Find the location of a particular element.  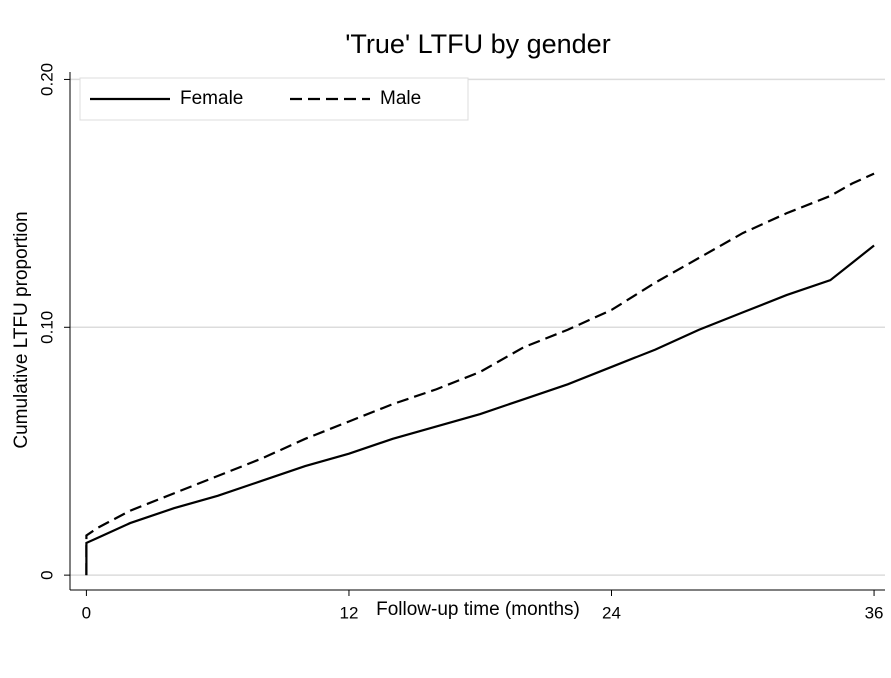

x-tick-label: 12 is located at coordinates (348, 612).